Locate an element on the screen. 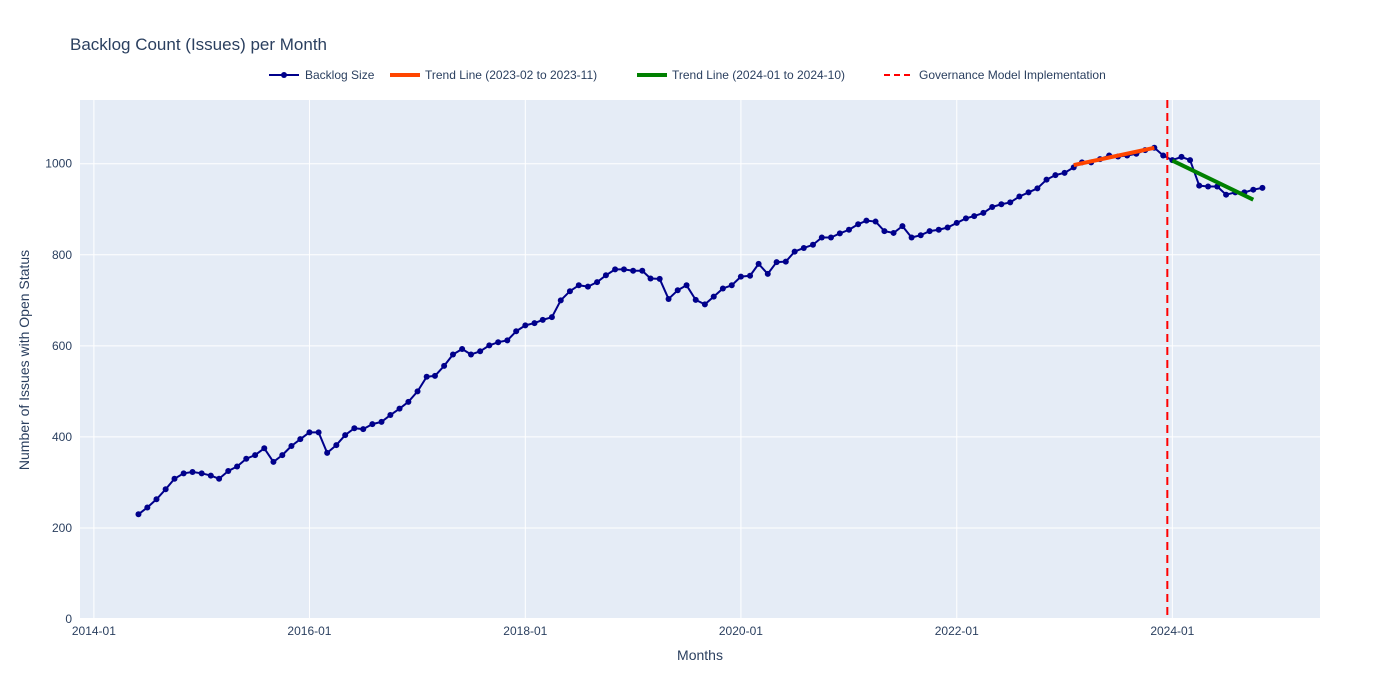 Image resolution: width=1400 pixels, height=700 pixels. y-tick-label: 1000 is located at coordinates (58, 164).